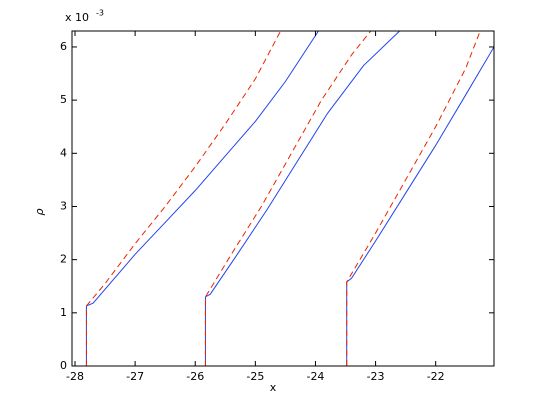  I want to click on y-multiplier-exponent: -3, so click(100, 13).